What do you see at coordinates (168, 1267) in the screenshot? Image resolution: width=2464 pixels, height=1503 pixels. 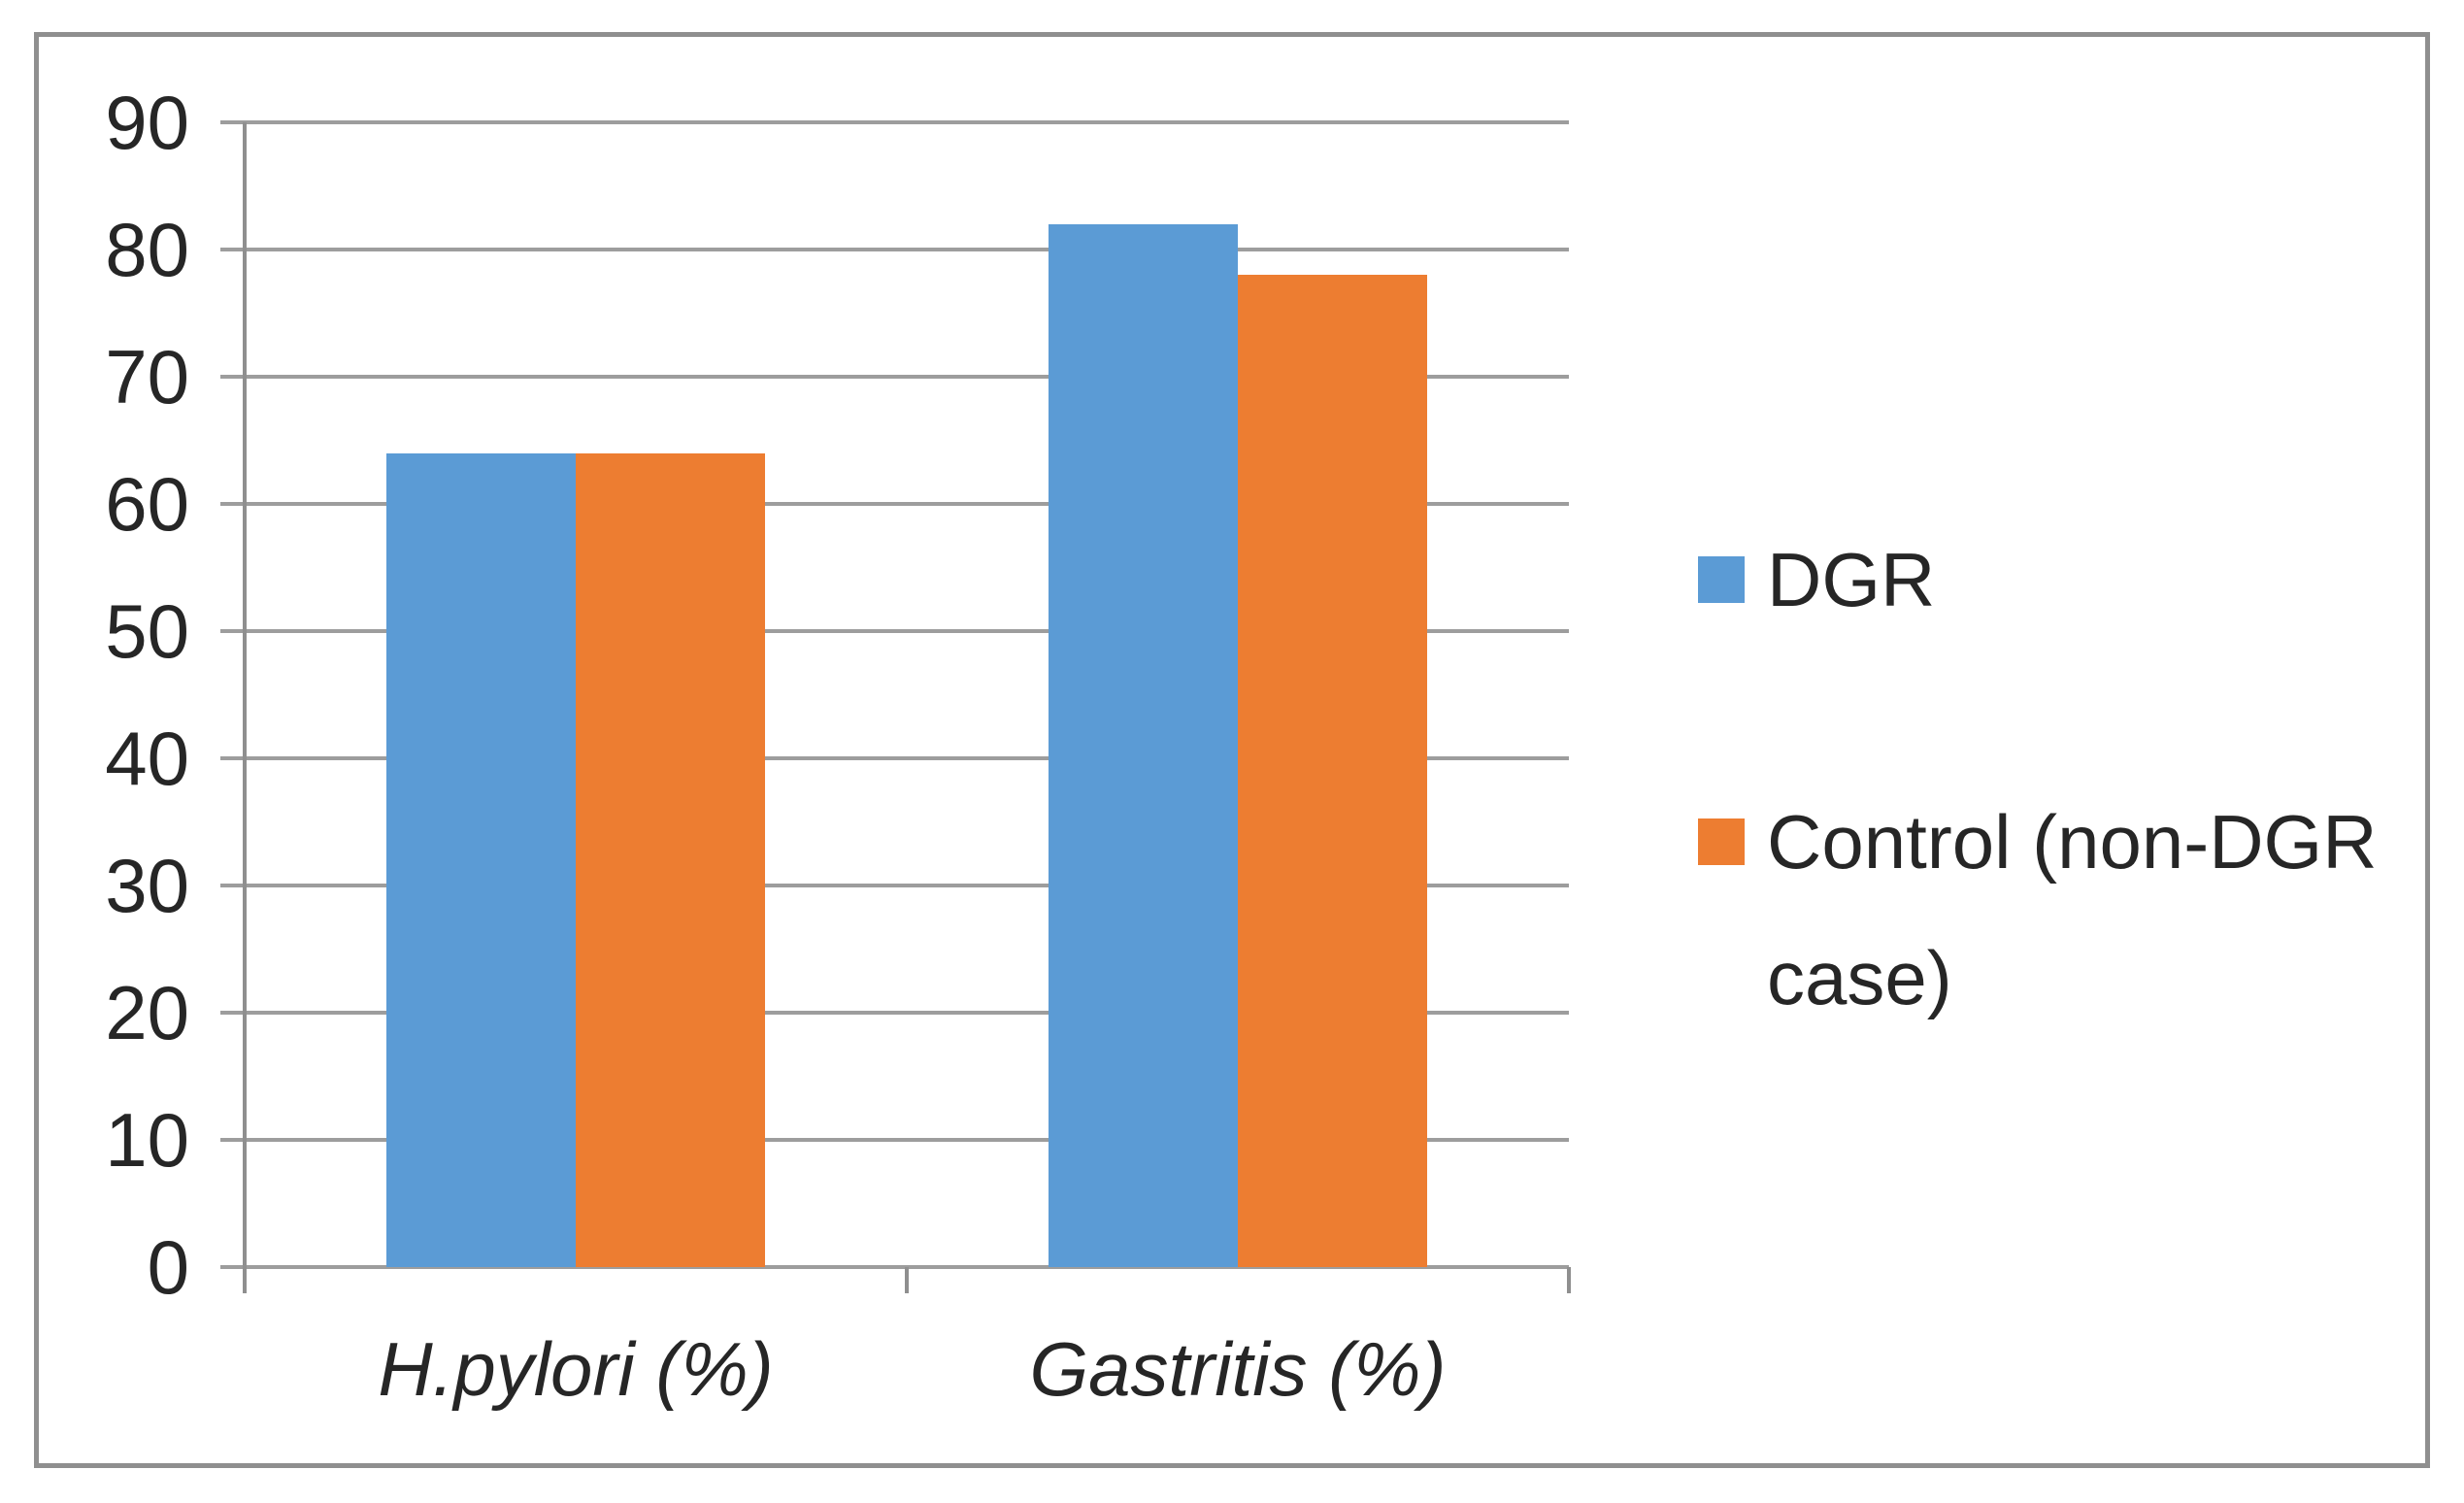 I see `y-axis-tick-label: 0` at bounding box center [168, 1267].